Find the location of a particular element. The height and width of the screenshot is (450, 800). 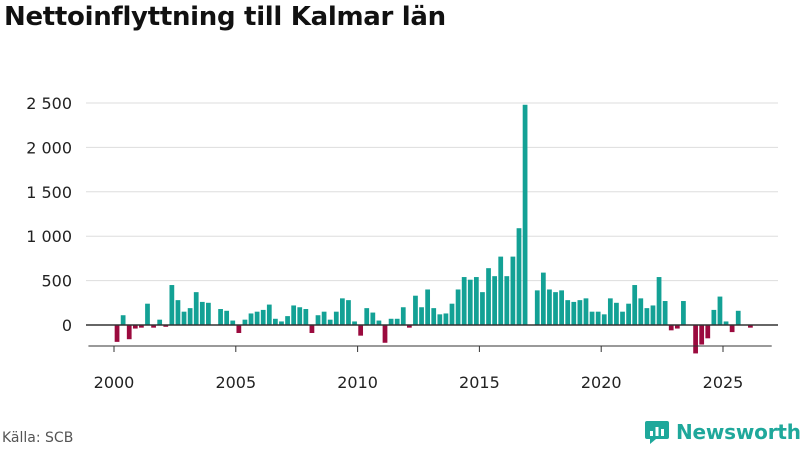

brand-logo: Newsworthy is located at coordinates (722, 432).